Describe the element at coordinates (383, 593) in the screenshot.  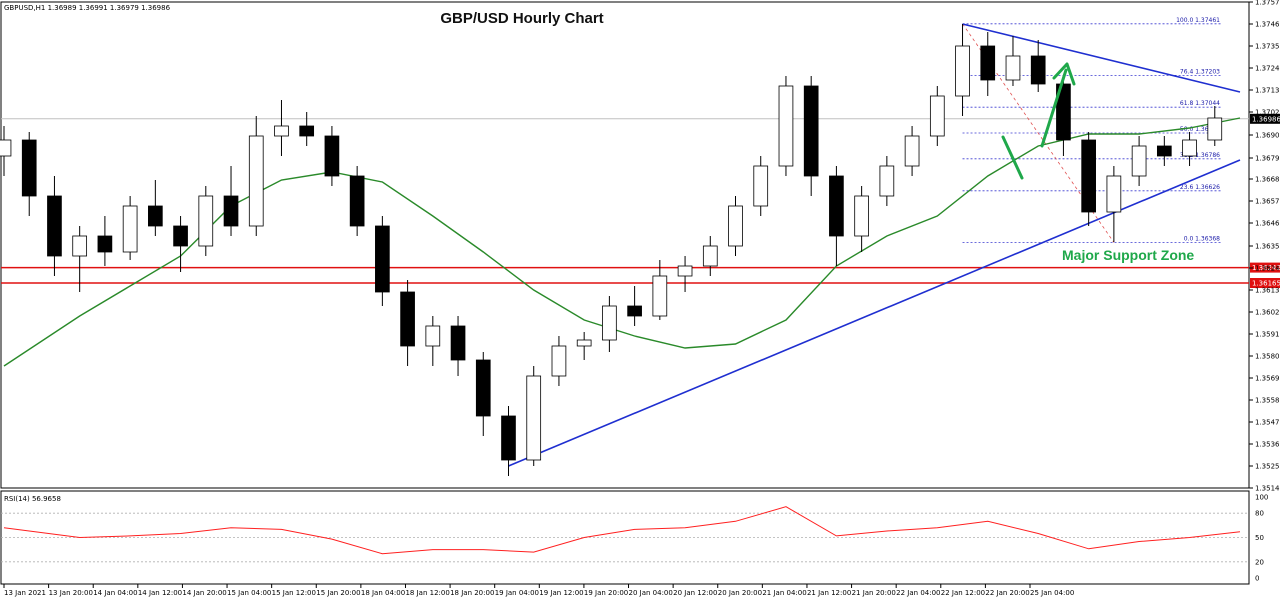
I see `time-tick-label: 18 Jan 04:00` at that location.